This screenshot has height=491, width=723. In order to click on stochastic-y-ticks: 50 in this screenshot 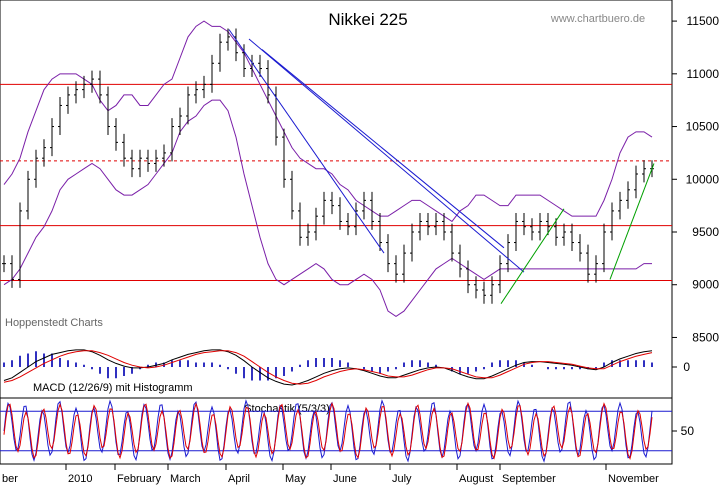, I will do `click(683, 431)`.